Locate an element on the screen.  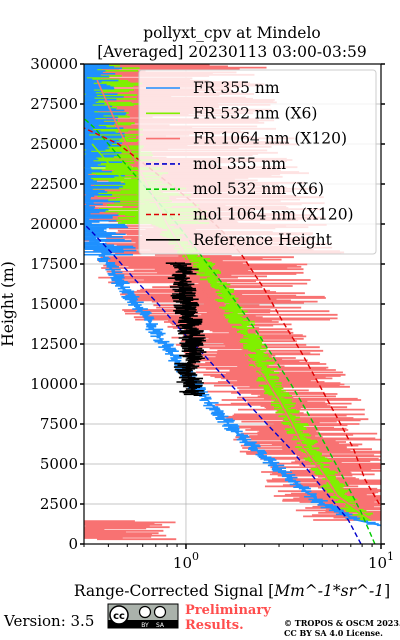
y-tick-label: 7500 is located at coordinates (59, 424).